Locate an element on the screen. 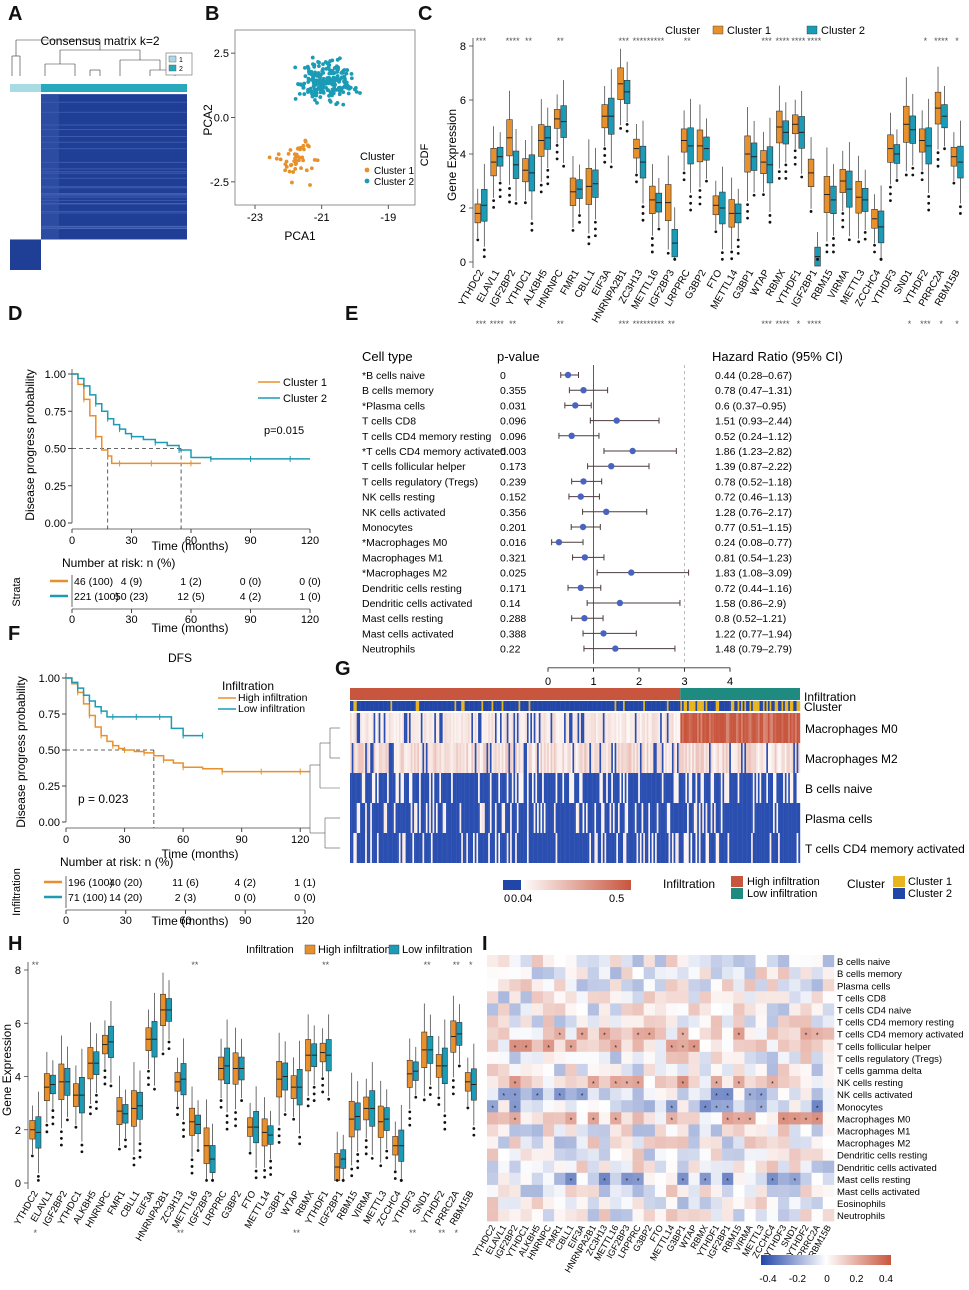 This screenshot has height=1290, width=969. km-curve is located at coordinates (188, 725).